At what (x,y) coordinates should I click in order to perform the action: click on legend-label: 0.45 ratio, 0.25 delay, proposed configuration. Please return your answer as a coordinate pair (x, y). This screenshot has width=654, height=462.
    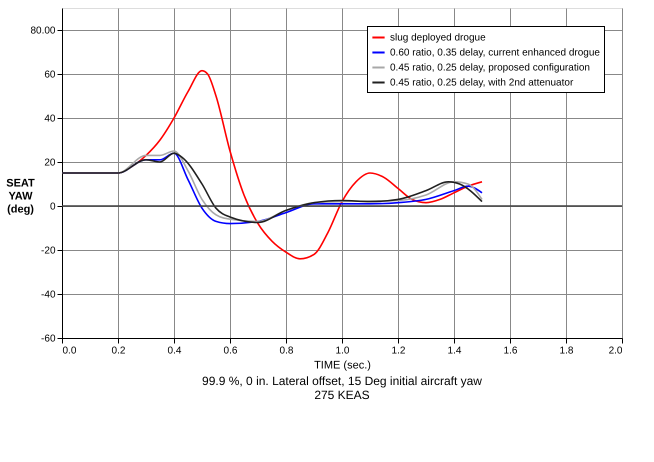
    Looking at the image, I should click on (490, 68).